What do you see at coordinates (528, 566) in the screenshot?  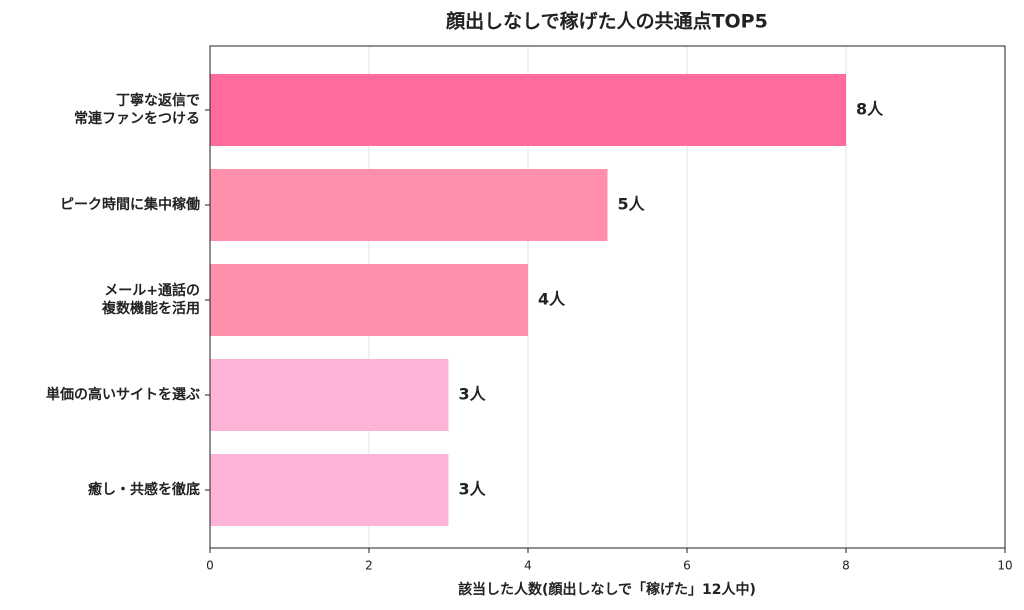 I see `x-tick-label: 4` at bounding box center [528, 566].